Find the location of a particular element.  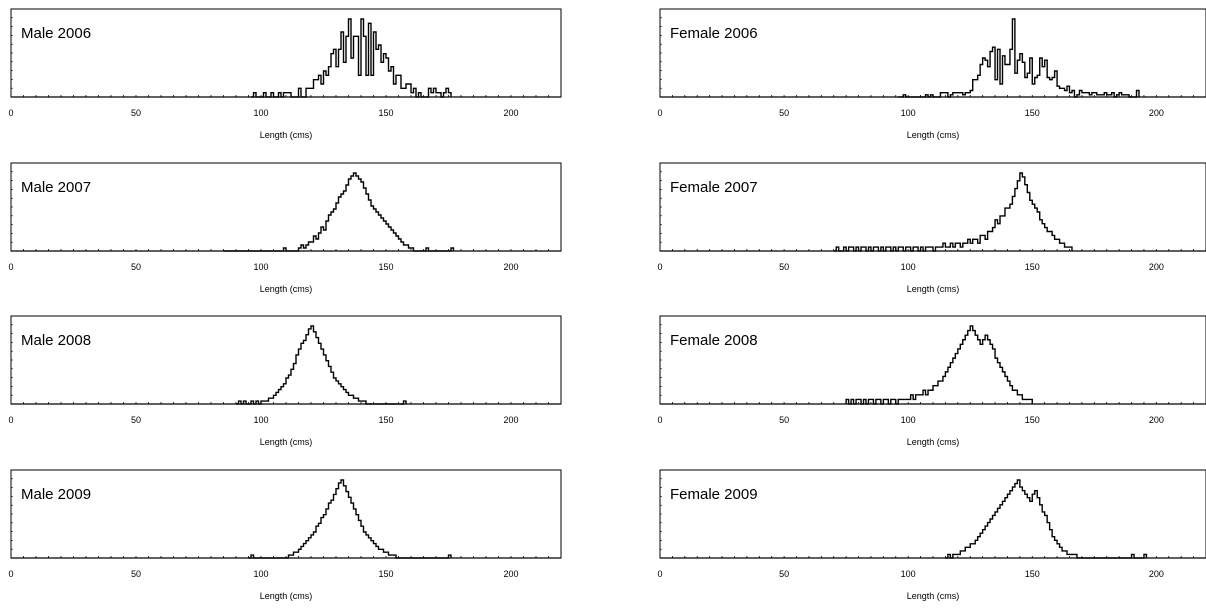

panel-4: 0 50 100 150 200 Length (cms) Male 2008 is located at coordinates (285, 381).